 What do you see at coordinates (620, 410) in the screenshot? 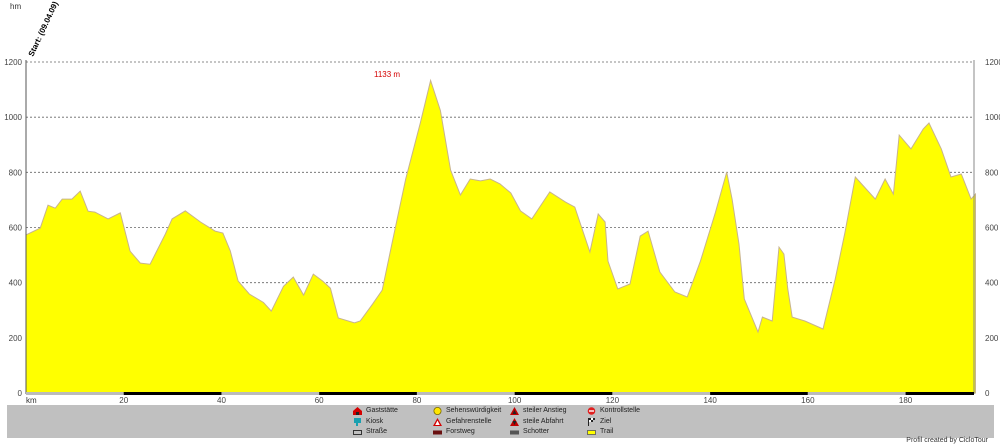
I see `legend-label: Kontrollstelle` at bounding box center [620, 410].